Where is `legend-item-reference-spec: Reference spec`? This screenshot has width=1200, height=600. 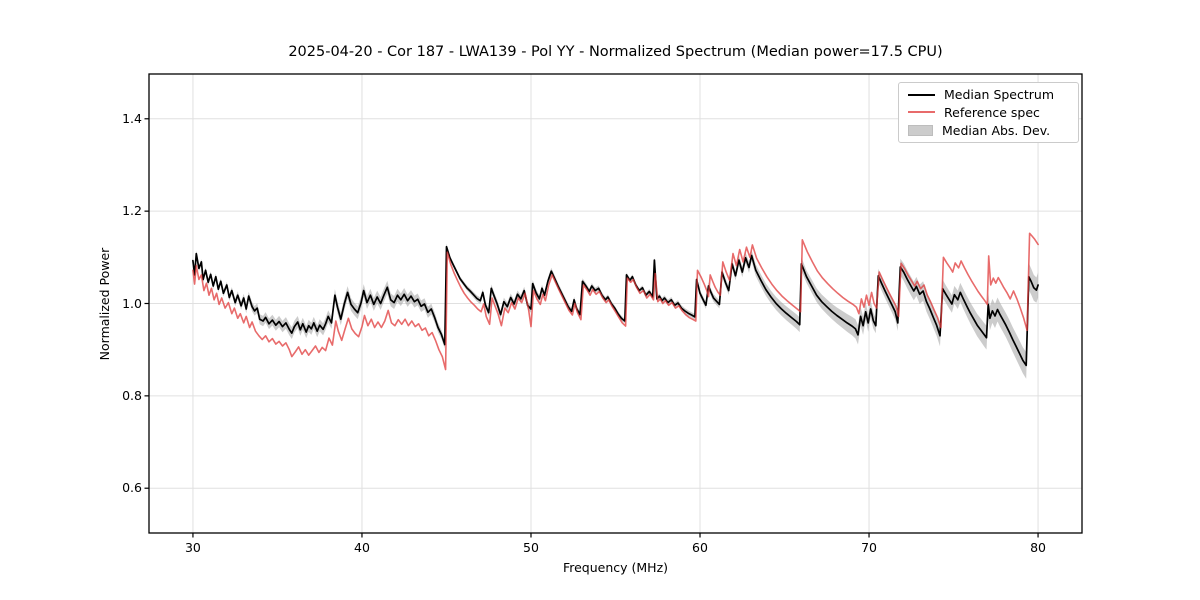 legend-item-reference-spec: Reference spec is located at coordinates (988, 112).